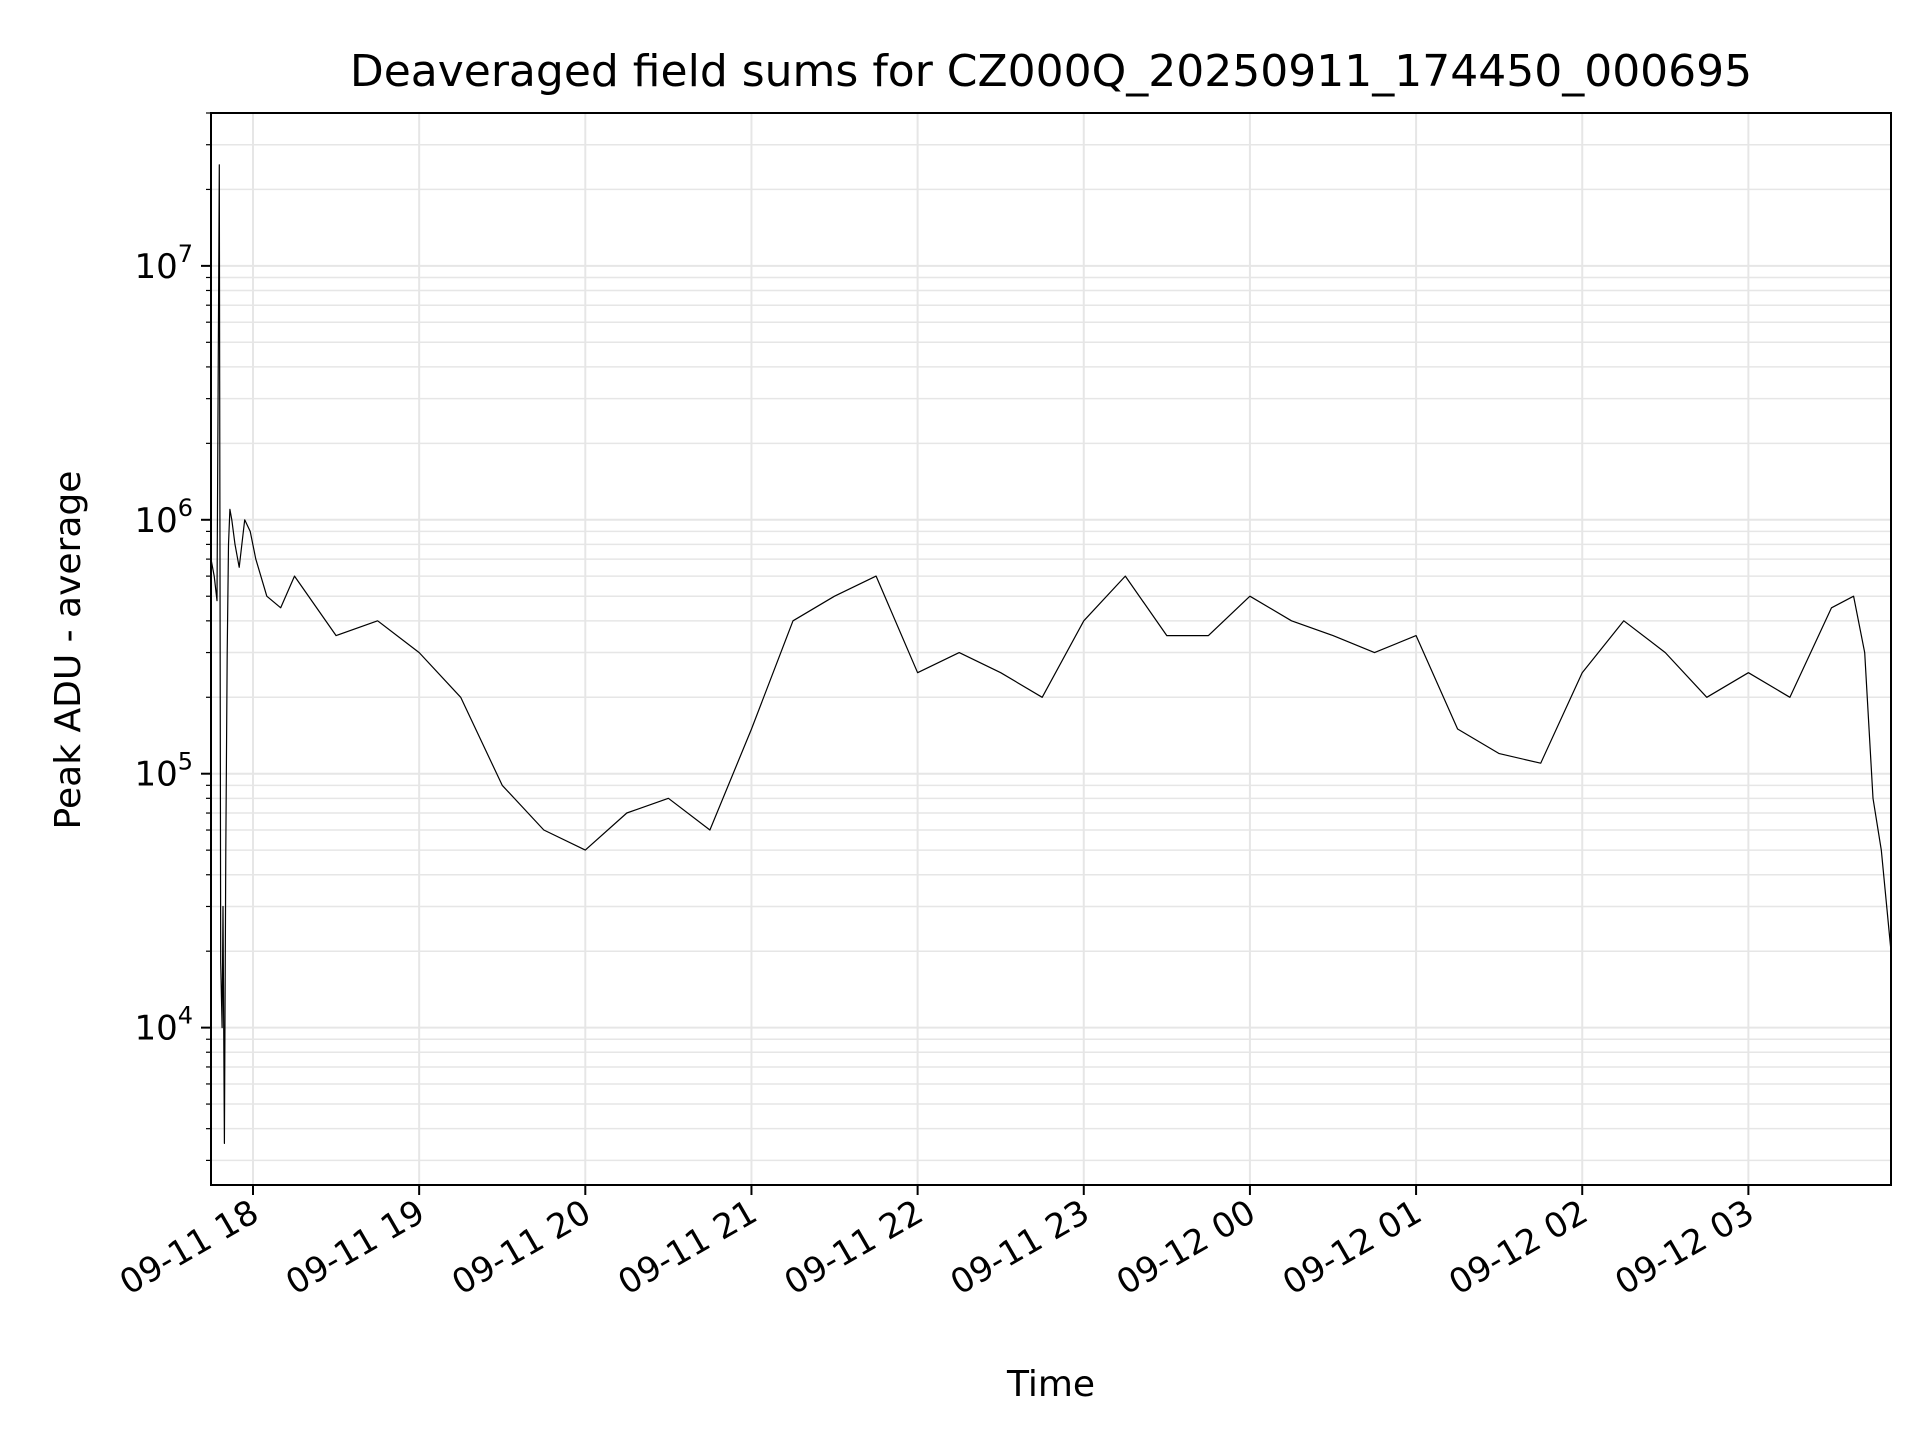 Image resolution: width=1920 pixels, height=1440 pixels. What do you see at coordinates (163, 263) in the screenshot?
I see `y-tick-label: 10⁷` at bounding box center [163, 263].